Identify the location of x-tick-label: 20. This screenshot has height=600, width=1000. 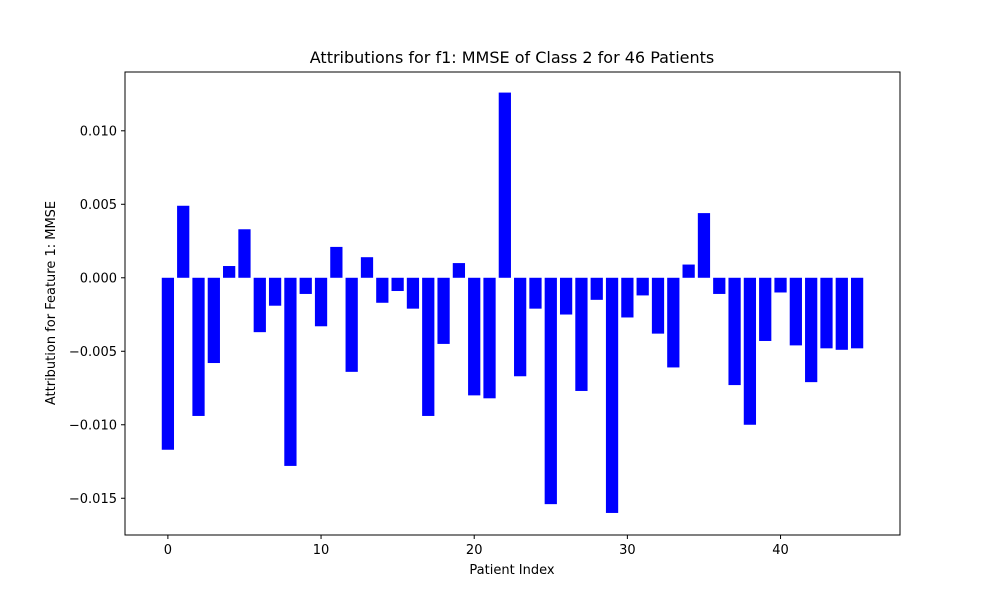
(474, 550).